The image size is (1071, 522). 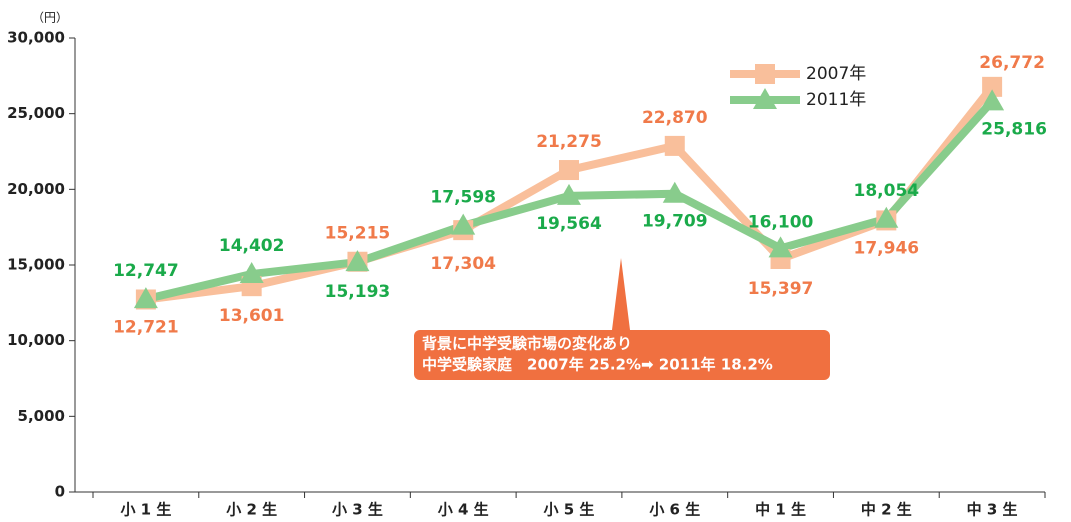 What do you see at coordinates (527, 344) in the screenshot?
I see `annotation-text: 背景に中学受験市場の変化あり` at bounding box center [527, 344].